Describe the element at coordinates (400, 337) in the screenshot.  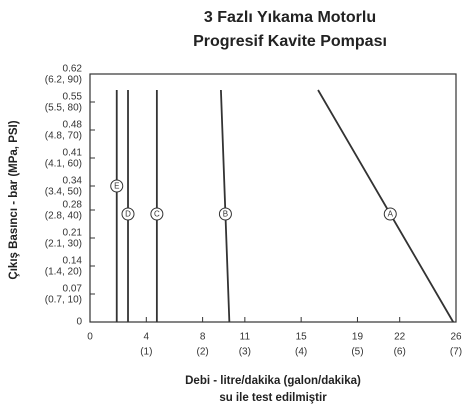
I see `x-tick-label: 22` at that location.